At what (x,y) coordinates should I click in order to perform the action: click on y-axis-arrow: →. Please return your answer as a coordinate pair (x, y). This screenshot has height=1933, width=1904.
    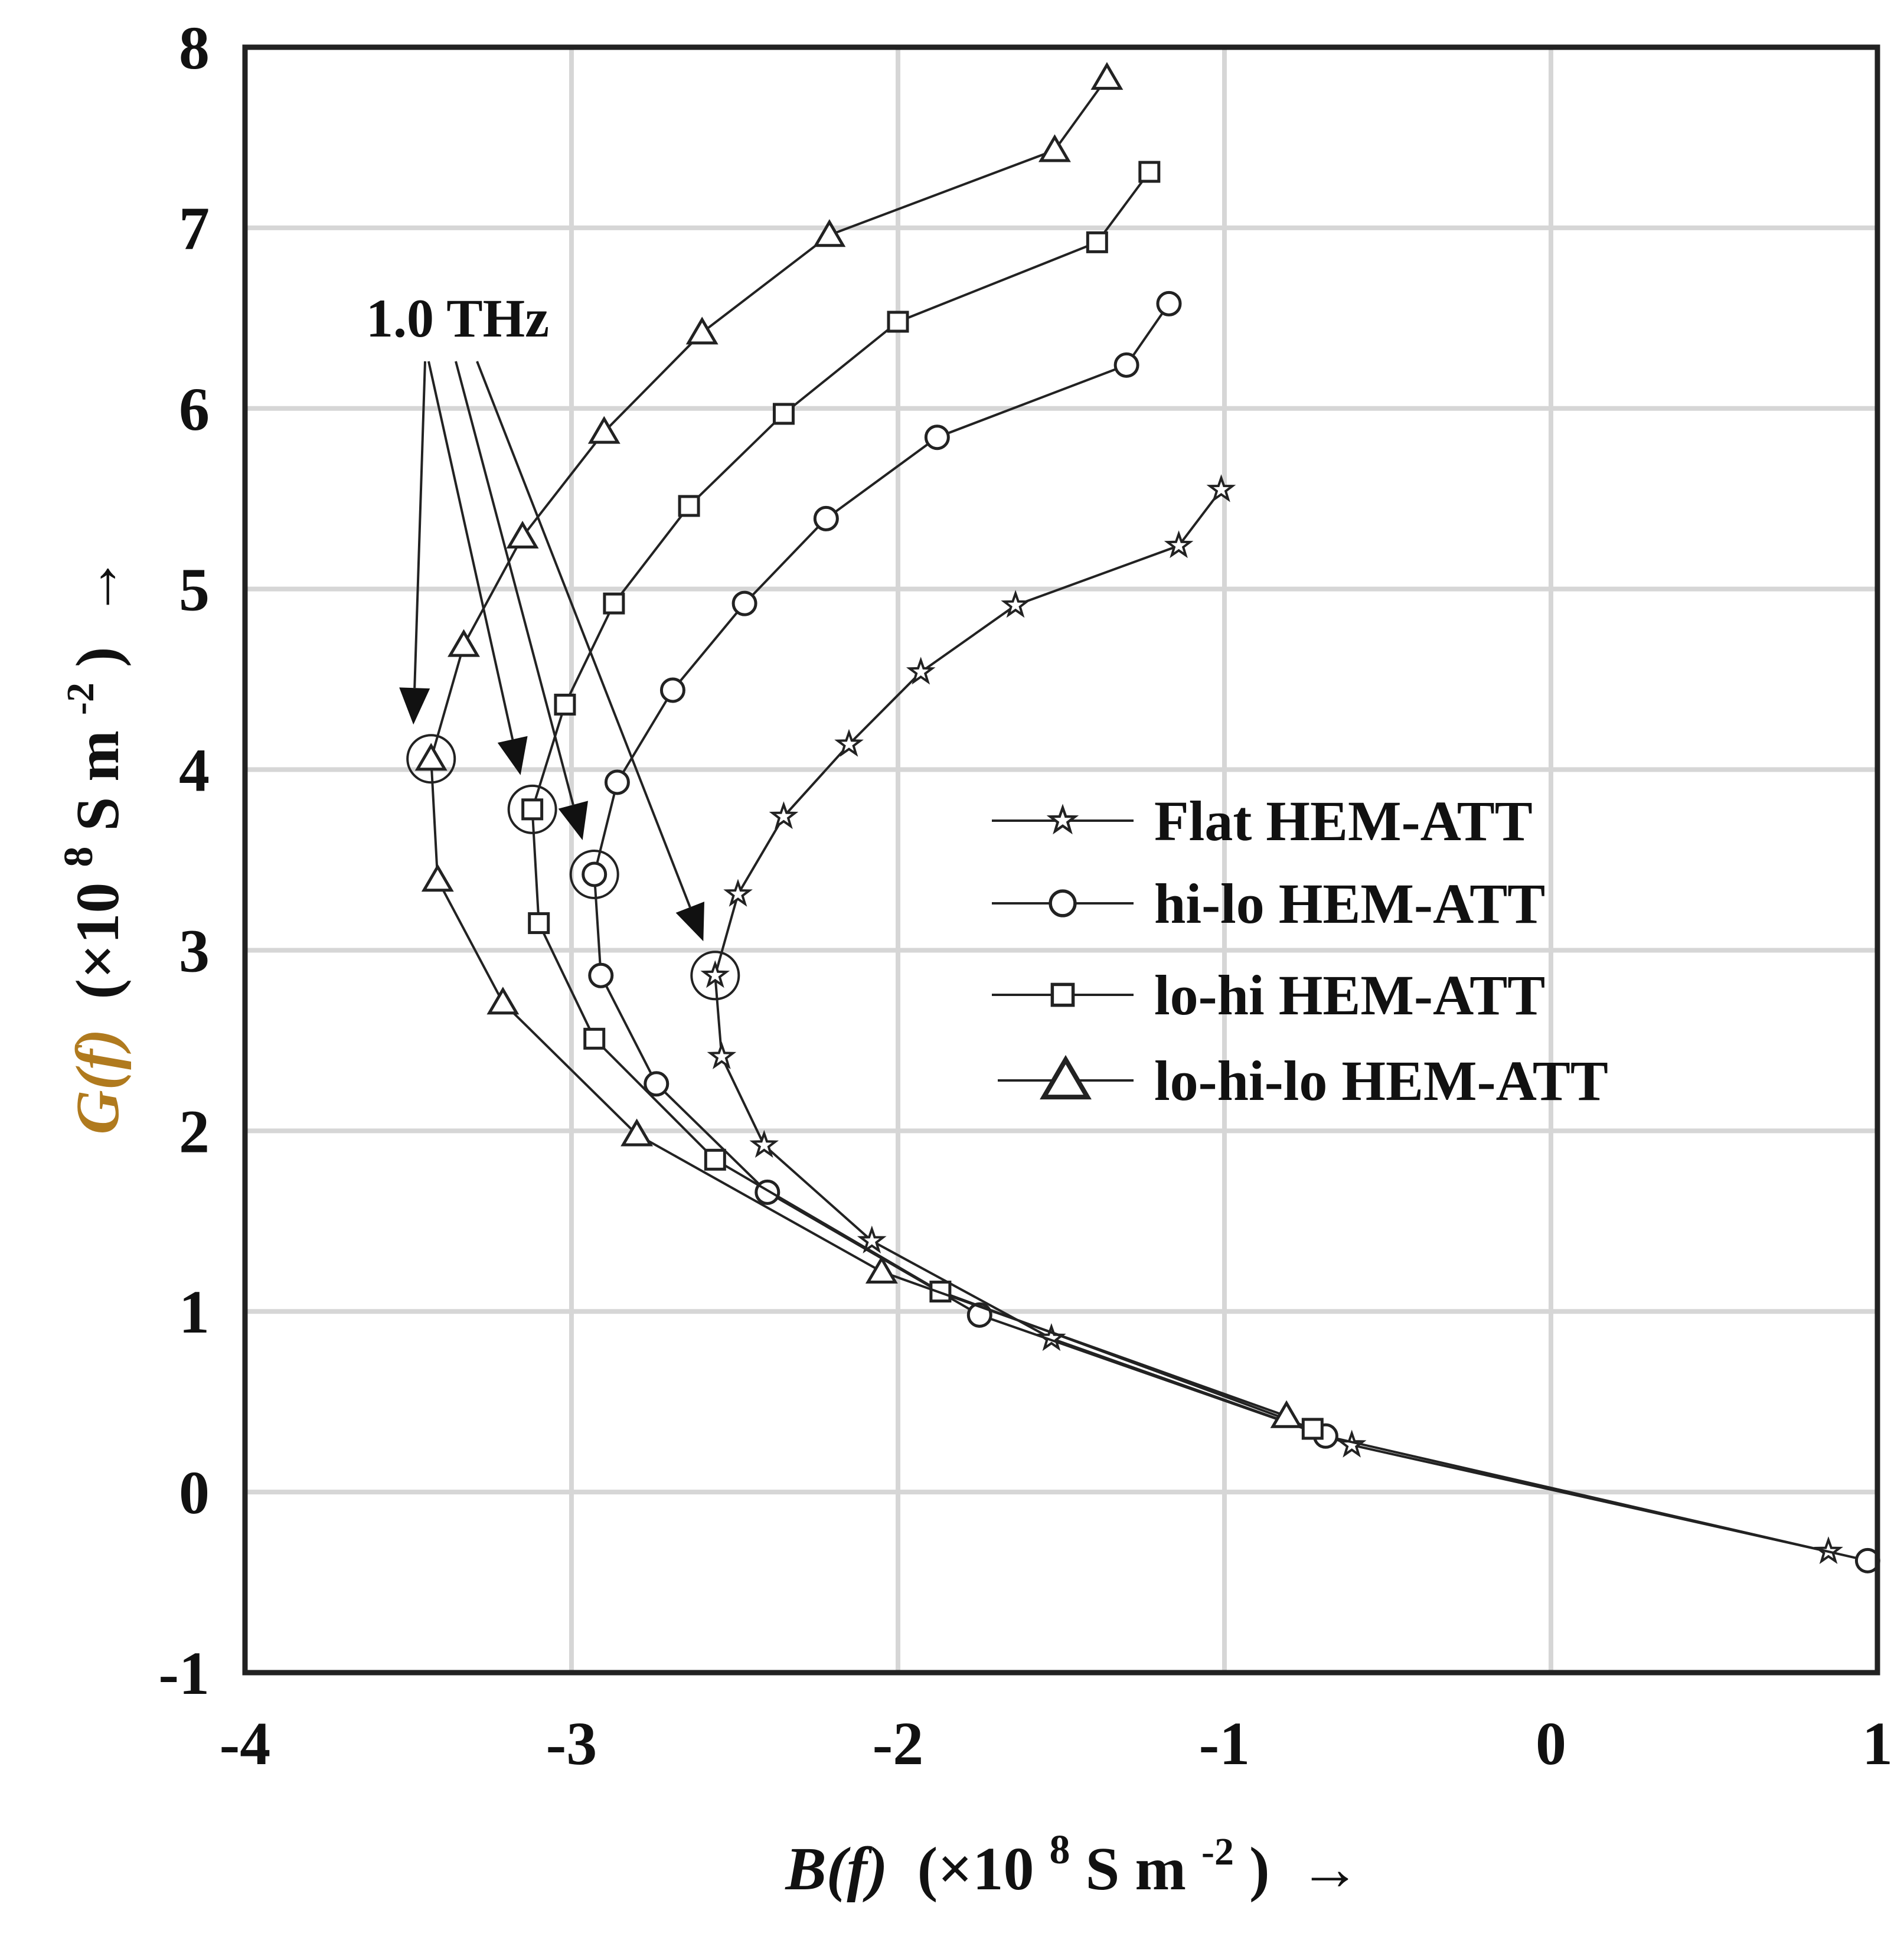
    Looking at the image, I should click on (98, 586).